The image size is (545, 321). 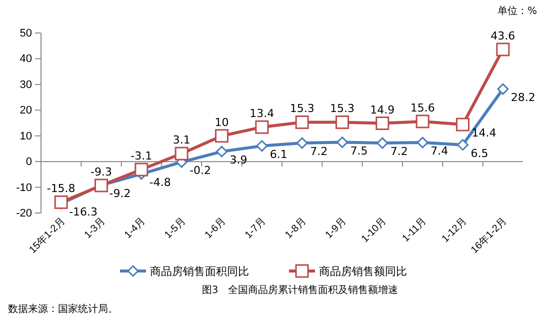 What do you see at coordinates (363, 271) in the screenshot?
I see `legend-label: 商品房销售额同比` at bounding box center [363, 271].